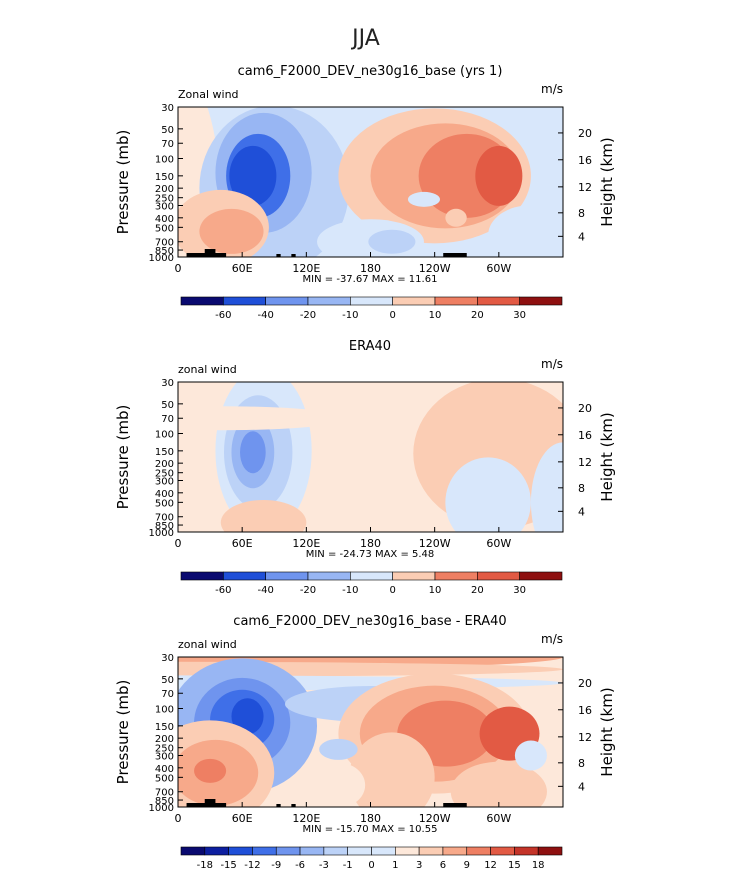 Image resolution: width=733 pixels, height=872 pixels. I want to click on pressure-tick-label: 700, so click(164, 518).